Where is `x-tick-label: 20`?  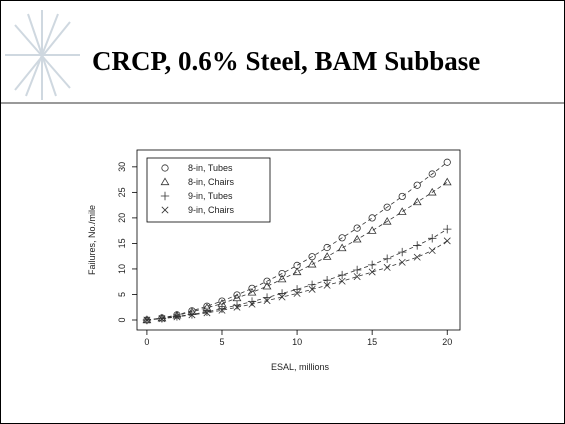 x-tick-label: 20 is located at coordinates (447, 342).